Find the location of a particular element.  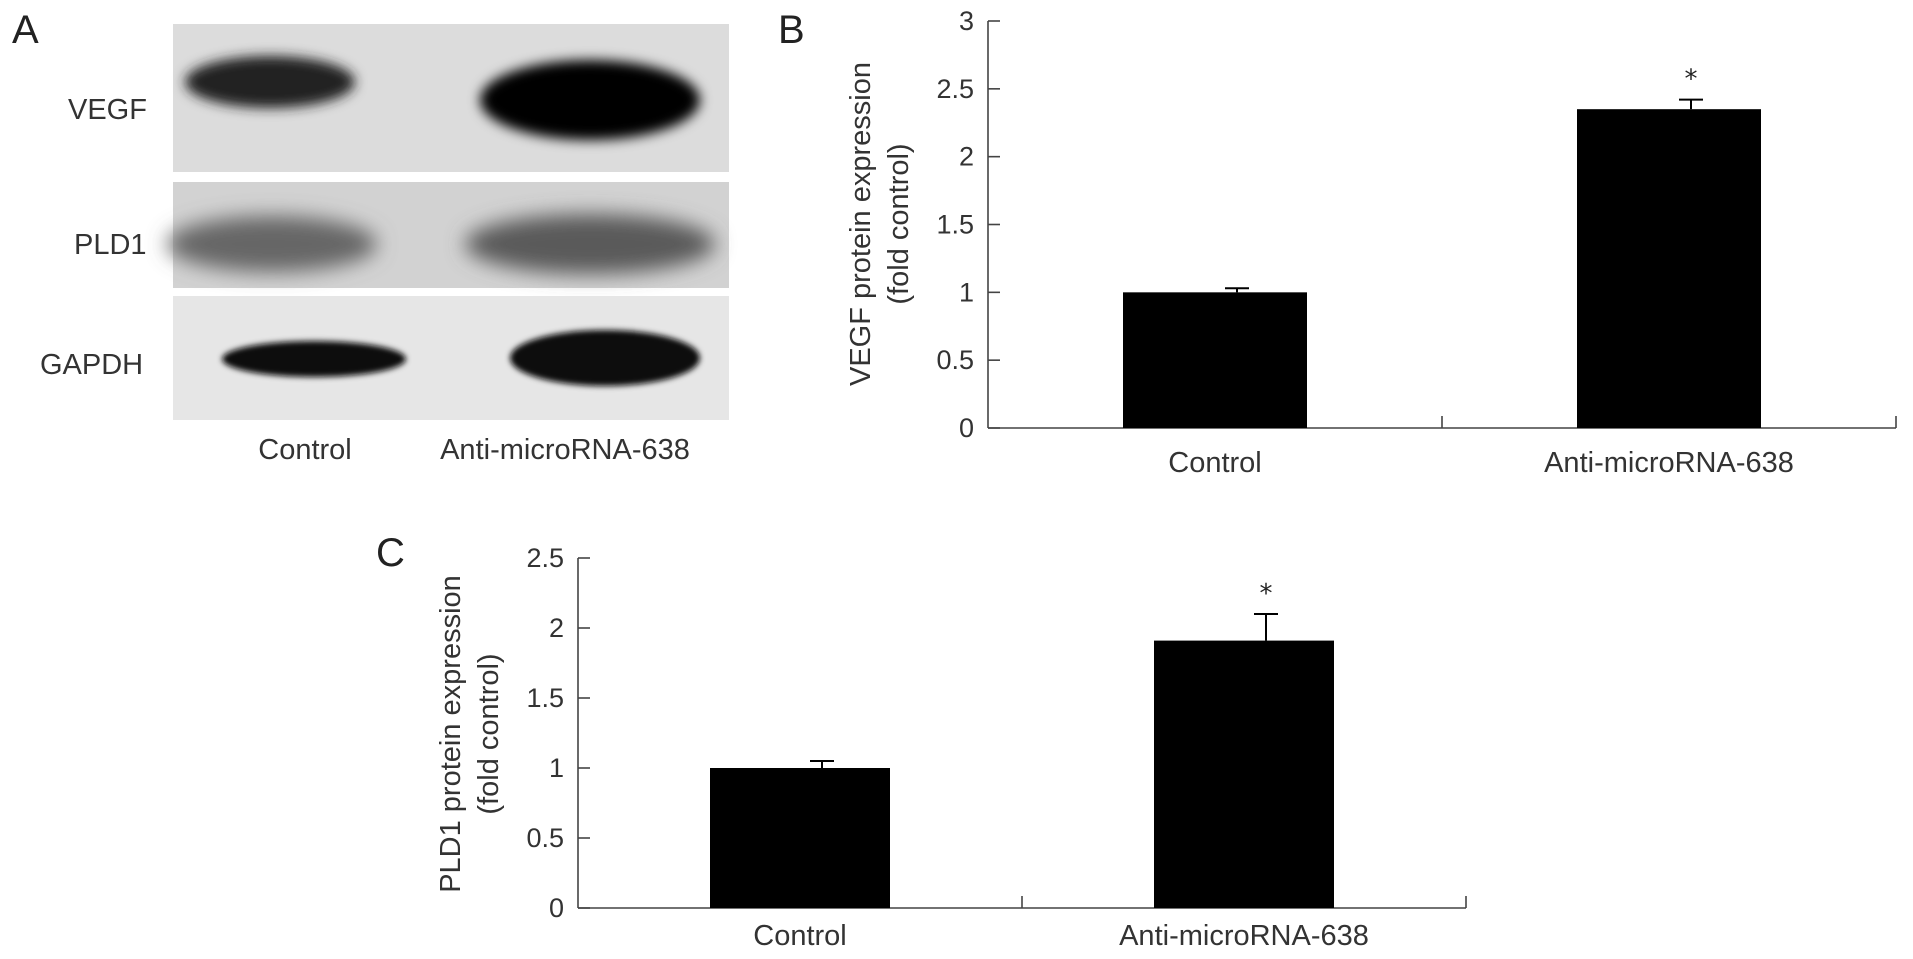

y-axis-title: VEGF protein expression is located at coordinates (861, 224).